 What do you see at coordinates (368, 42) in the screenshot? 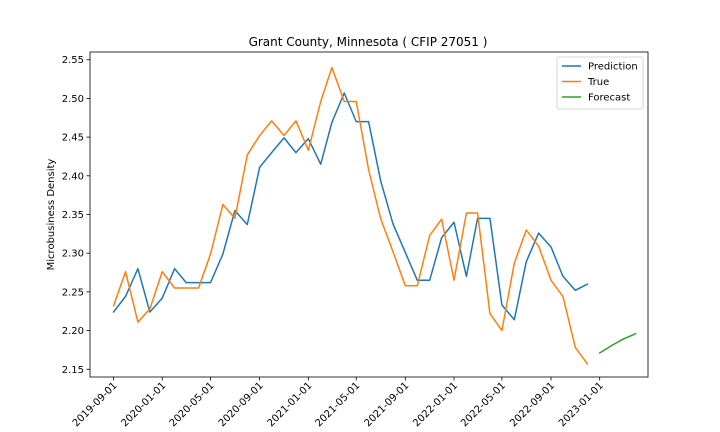
I see `chart-title: Grant County, Minnesota ( CFIP 27051 )` at bounding box center [368, 42].